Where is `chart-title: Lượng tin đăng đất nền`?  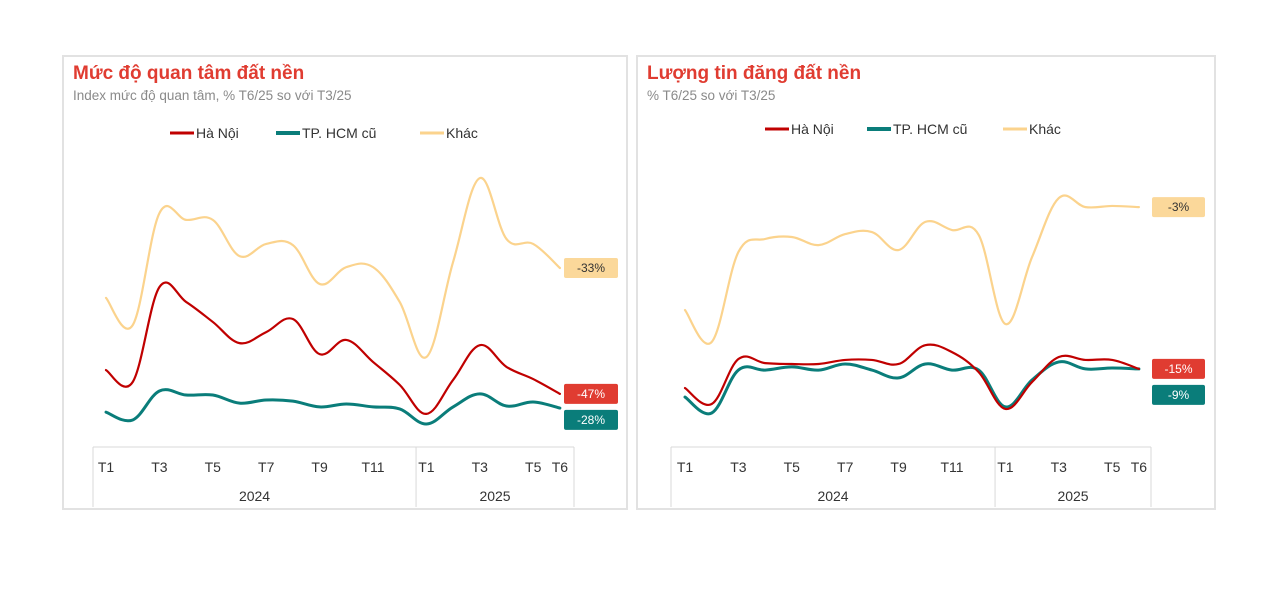 chart-title: Lượng tin đăng đất nền is located at coordinates (754, 73).